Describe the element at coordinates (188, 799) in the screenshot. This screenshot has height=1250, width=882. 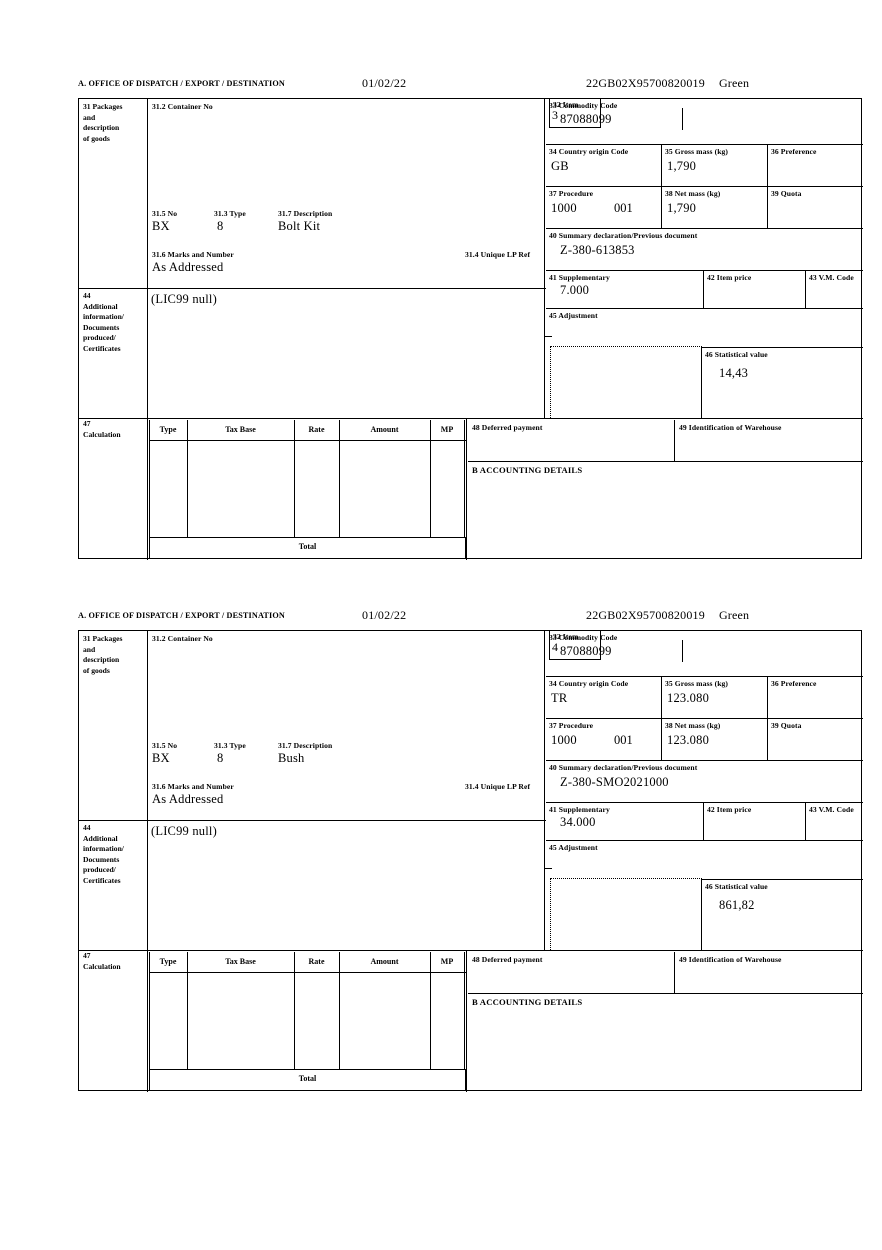
I see `marks-and-number-value: As Addressed` at that location.